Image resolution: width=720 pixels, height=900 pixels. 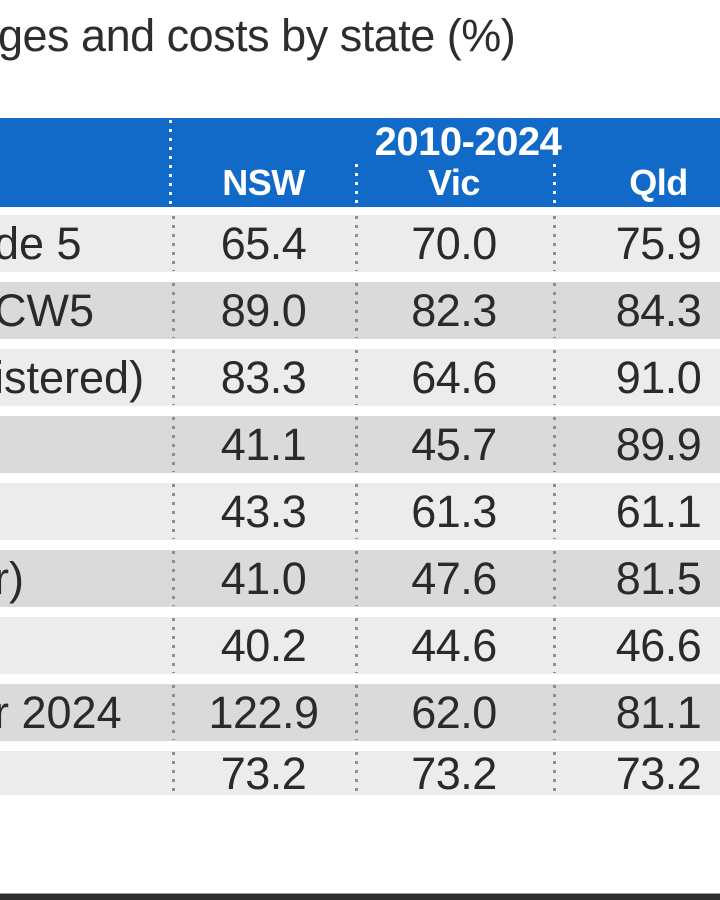 I want to click on cell-vic: 64.6, so click(x=454, y=377).